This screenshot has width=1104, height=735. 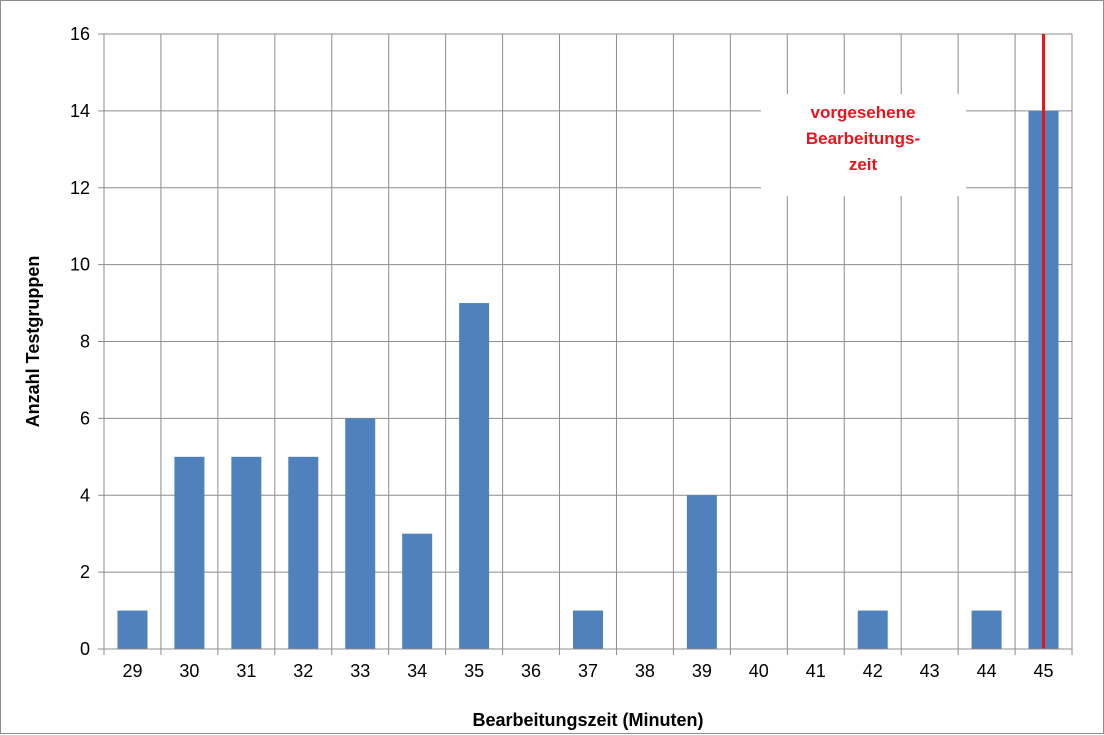 I want to click on y-tick-label: 2, so click(x=85, y=572).